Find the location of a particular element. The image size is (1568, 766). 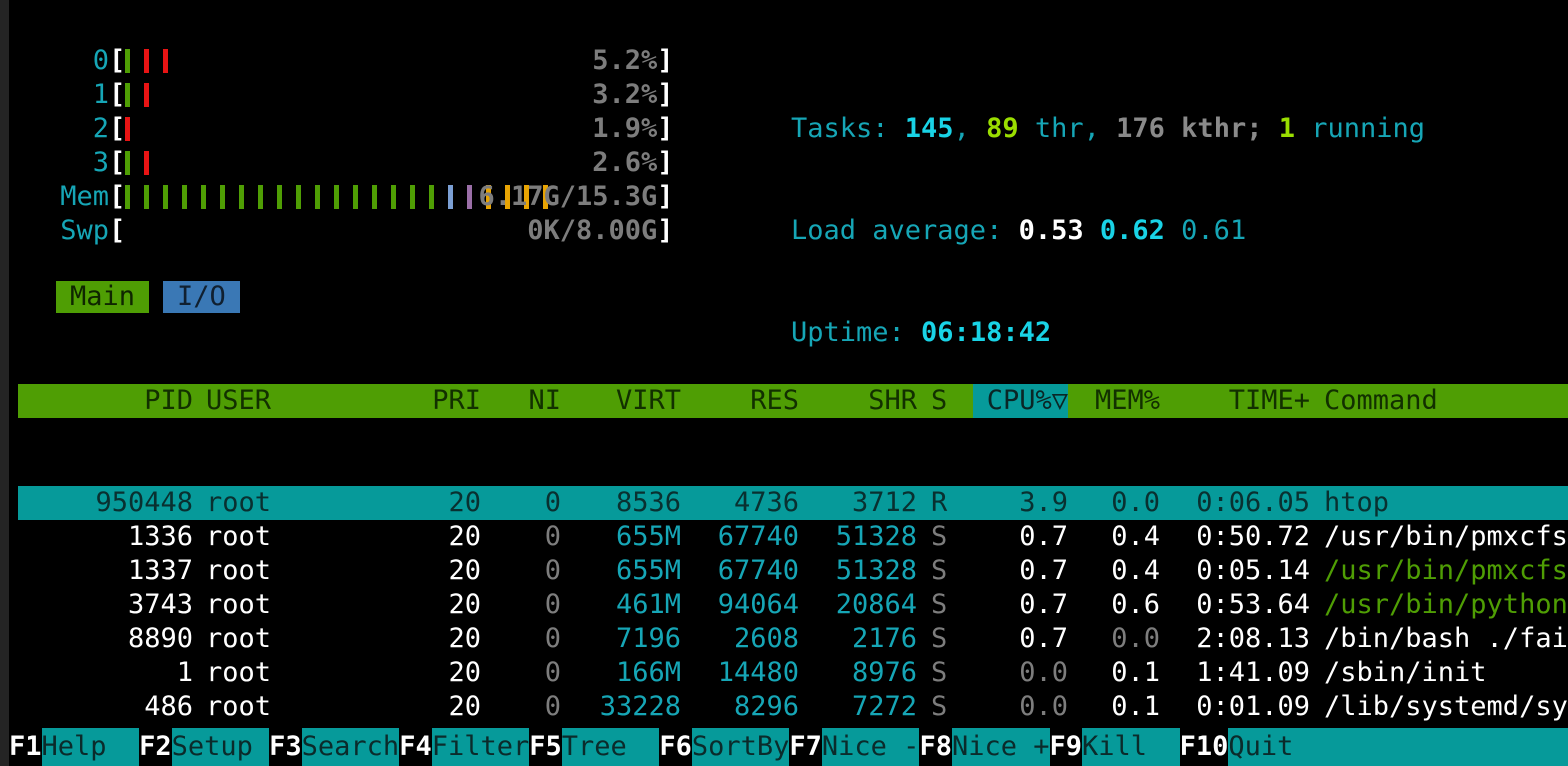

fn-label-filter: Filter is located at coordinates (480, 747).